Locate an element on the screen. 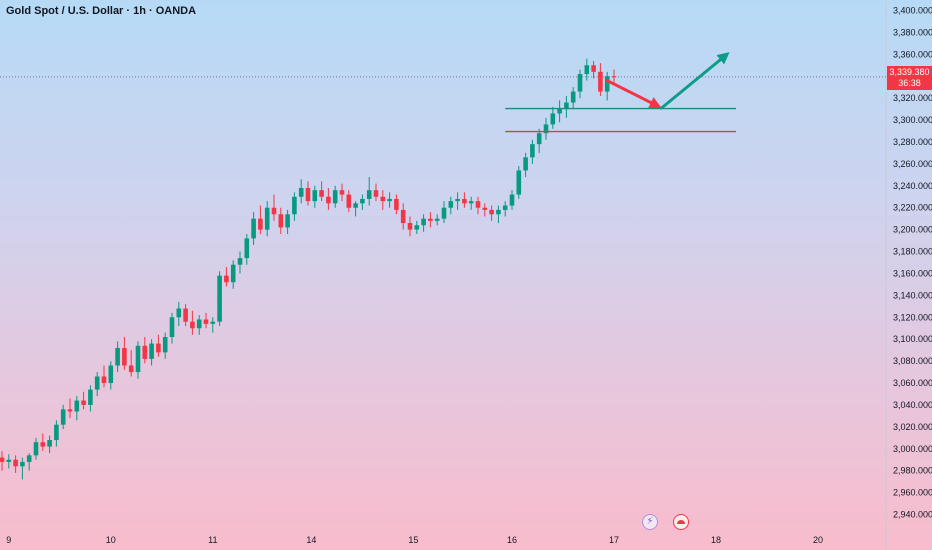 This screenshot has height=550, width=932. y-tick-label: 3,140.000 is located at coordinates (912, 295).